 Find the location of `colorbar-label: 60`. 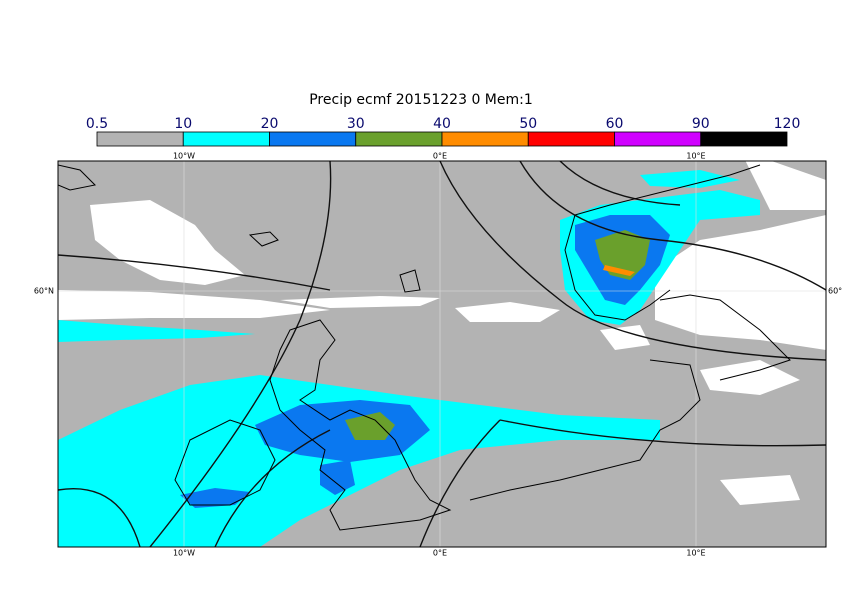

colorbar-label: 60 is located at coordinates (615, 124).